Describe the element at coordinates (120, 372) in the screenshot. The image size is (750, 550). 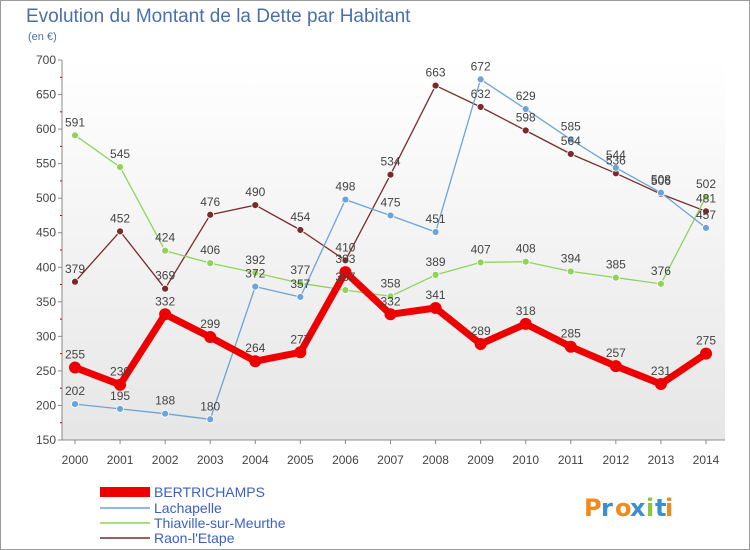
I see `data-label: 230` at that location.